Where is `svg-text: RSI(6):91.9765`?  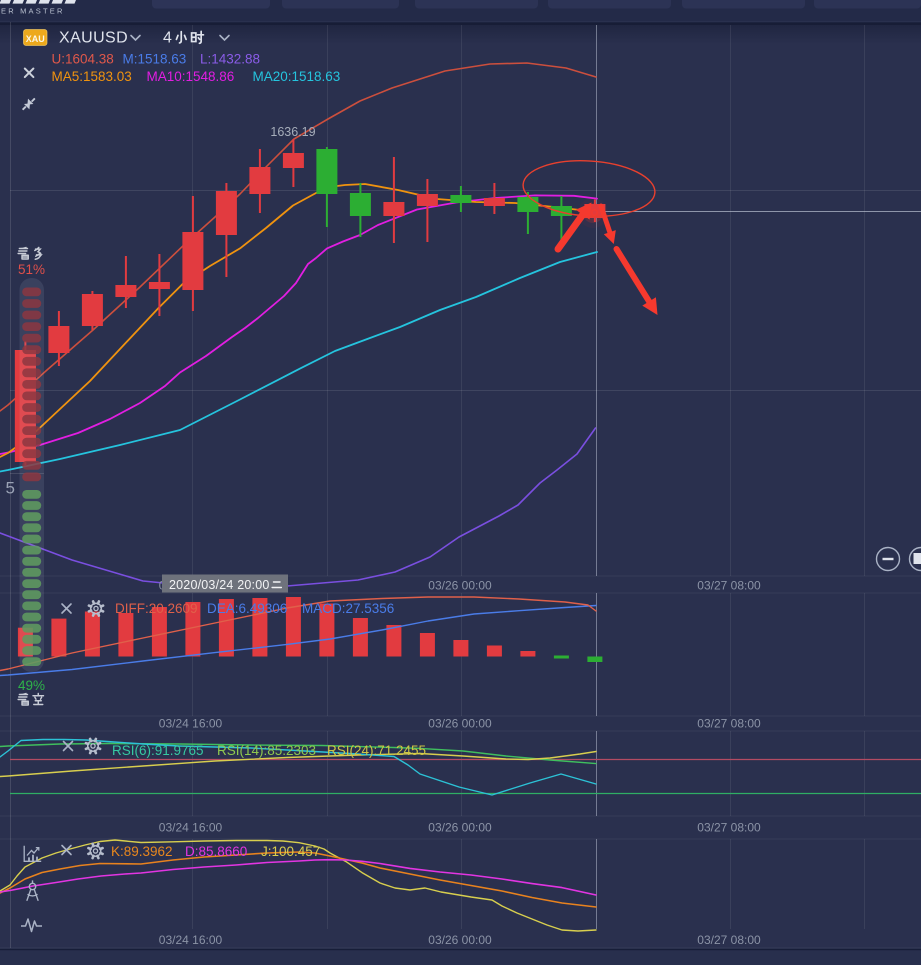 svg-text: RSI(6):91.9765 is located at coordinates (158, 750).